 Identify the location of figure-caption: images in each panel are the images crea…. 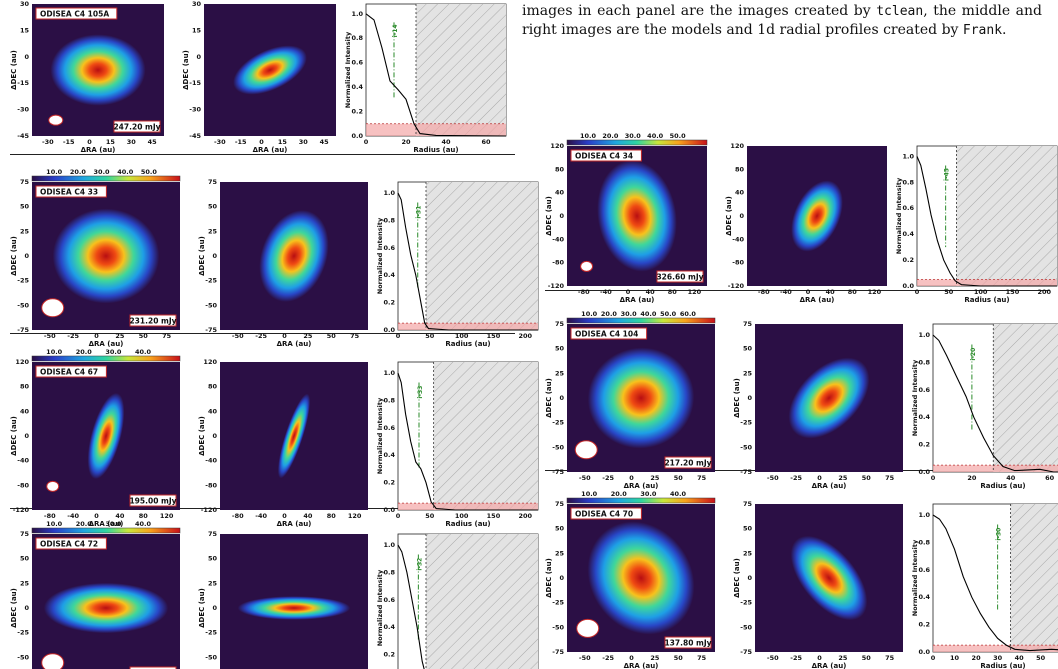
(782, 20).